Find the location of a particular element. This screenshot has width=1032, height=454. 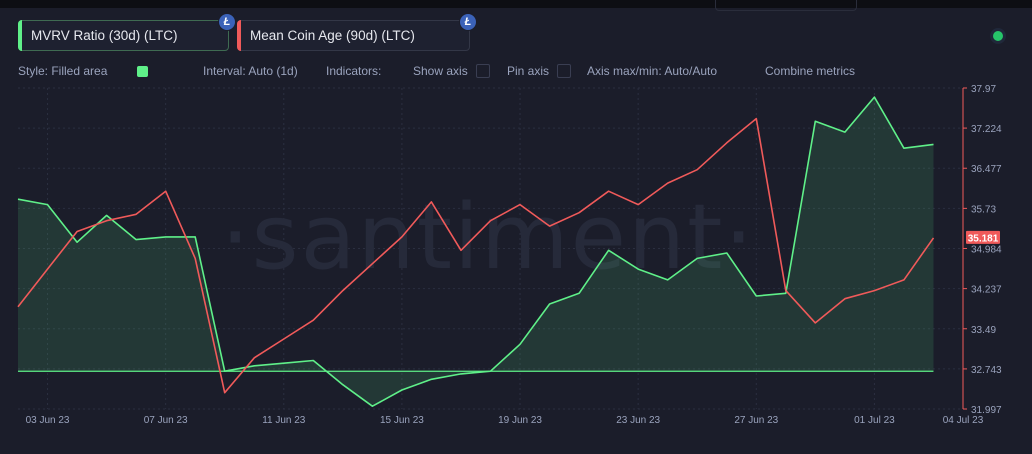

x-tick-label: 04 Jul 23 is located at coordinates (963, 420).